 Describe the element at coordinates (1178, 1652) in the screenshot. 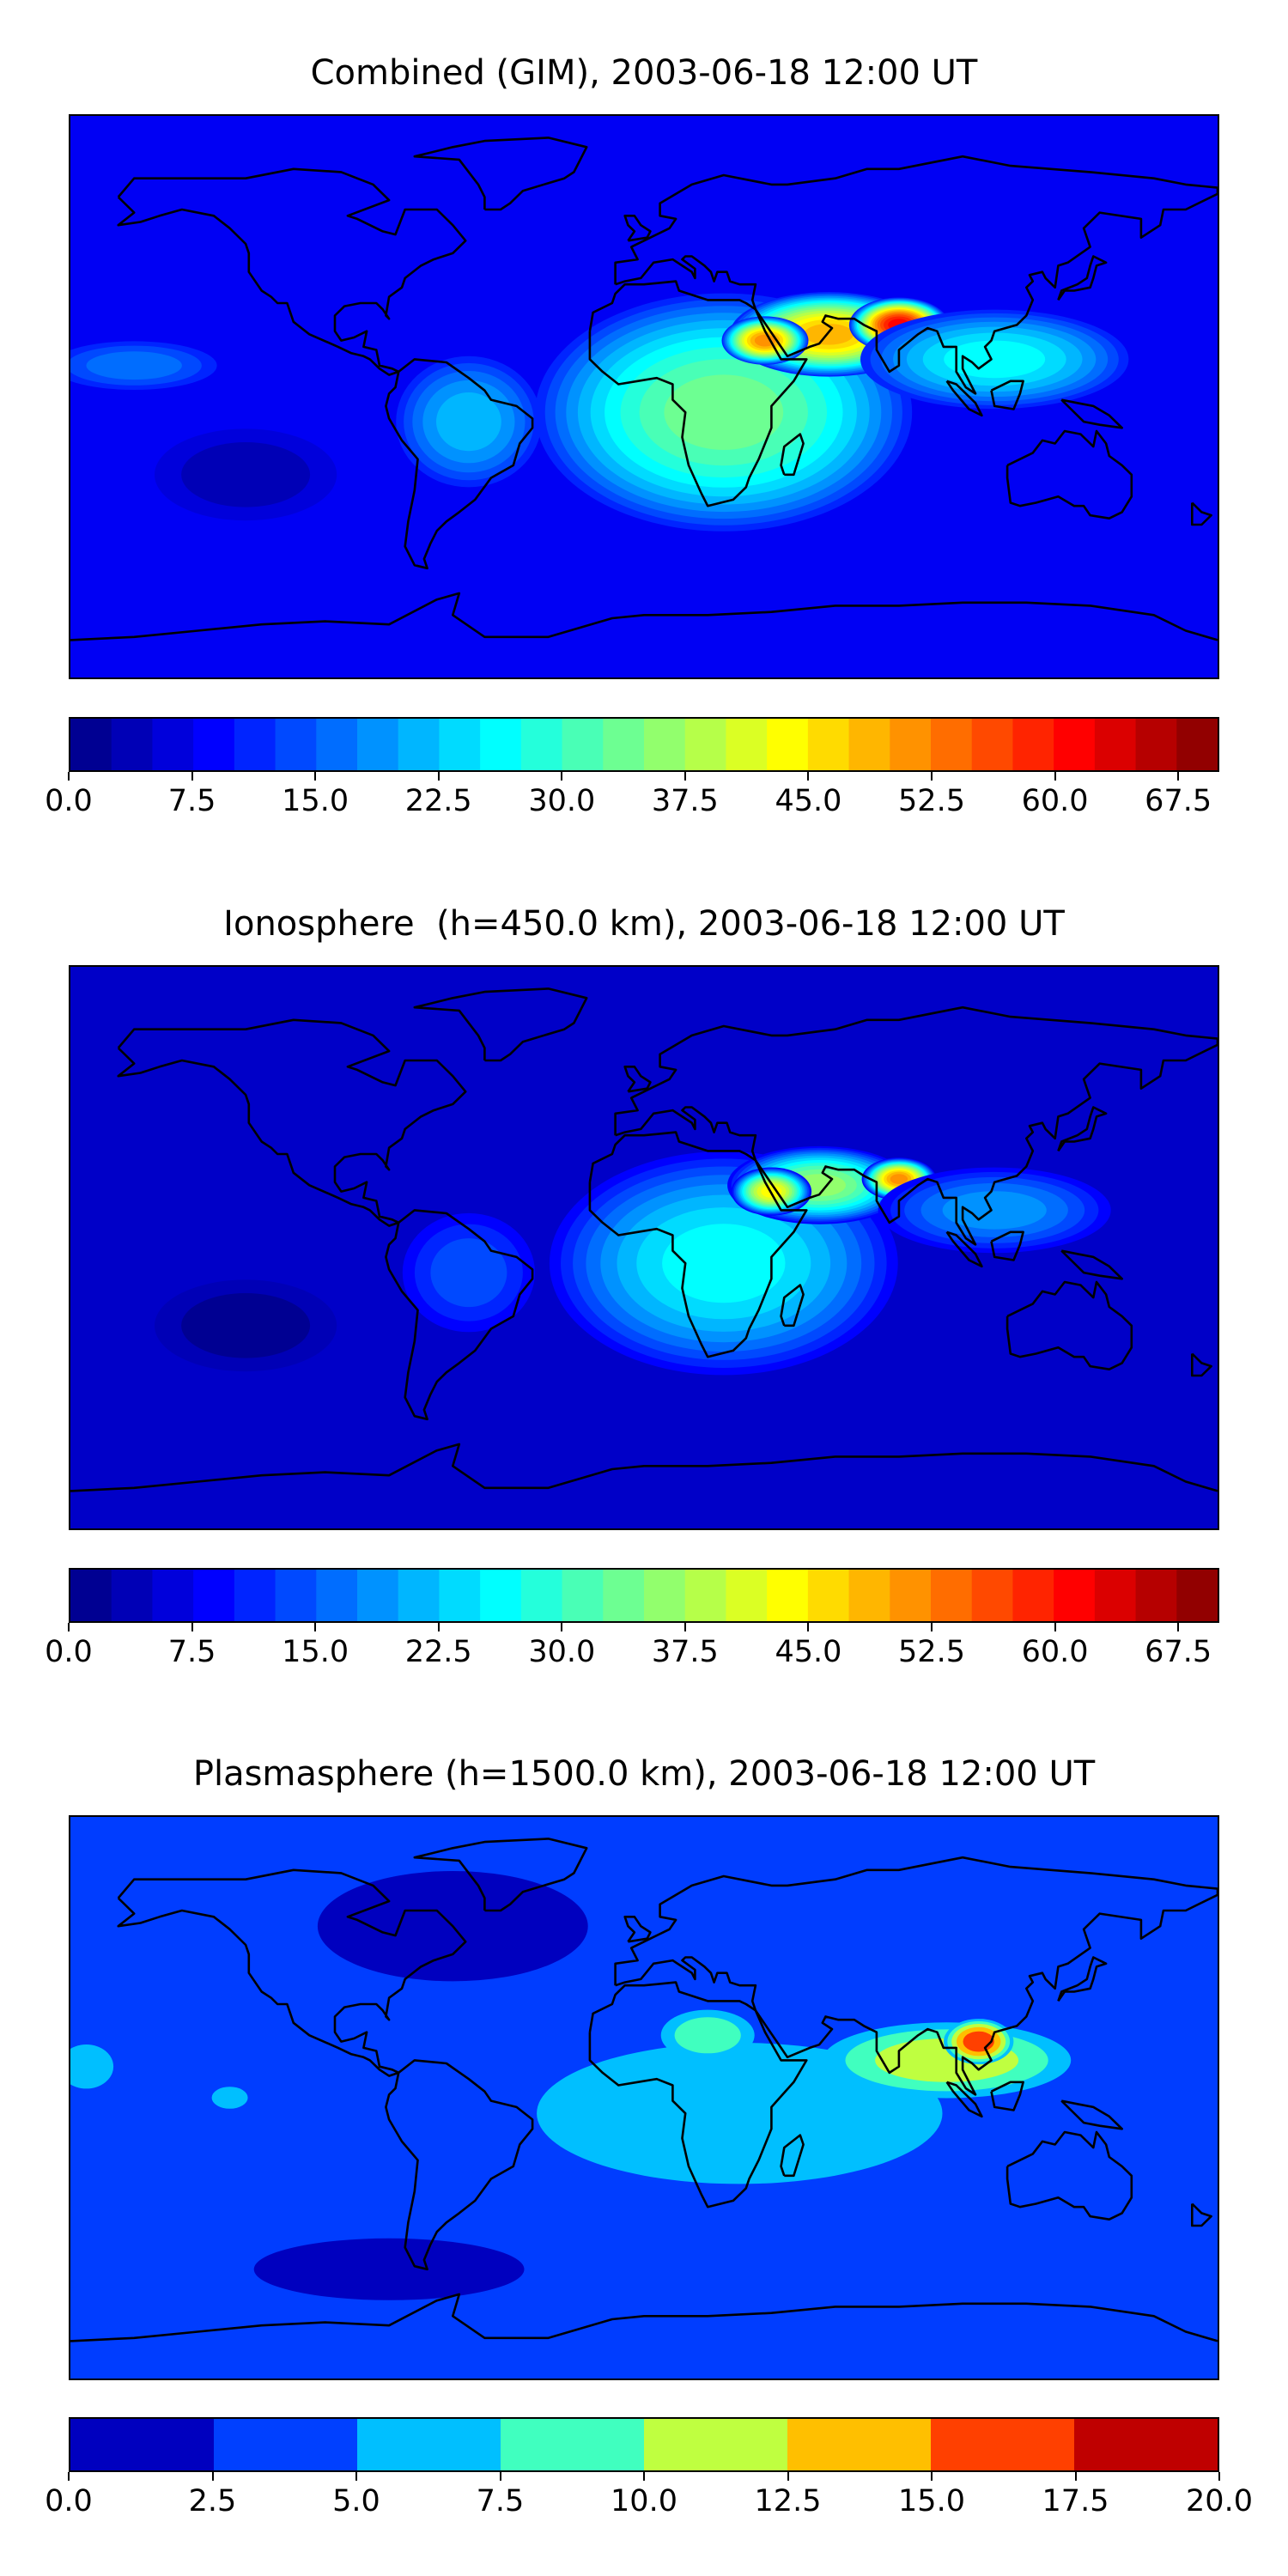

I see `colorbar-tick-label: 67.5` at that location.